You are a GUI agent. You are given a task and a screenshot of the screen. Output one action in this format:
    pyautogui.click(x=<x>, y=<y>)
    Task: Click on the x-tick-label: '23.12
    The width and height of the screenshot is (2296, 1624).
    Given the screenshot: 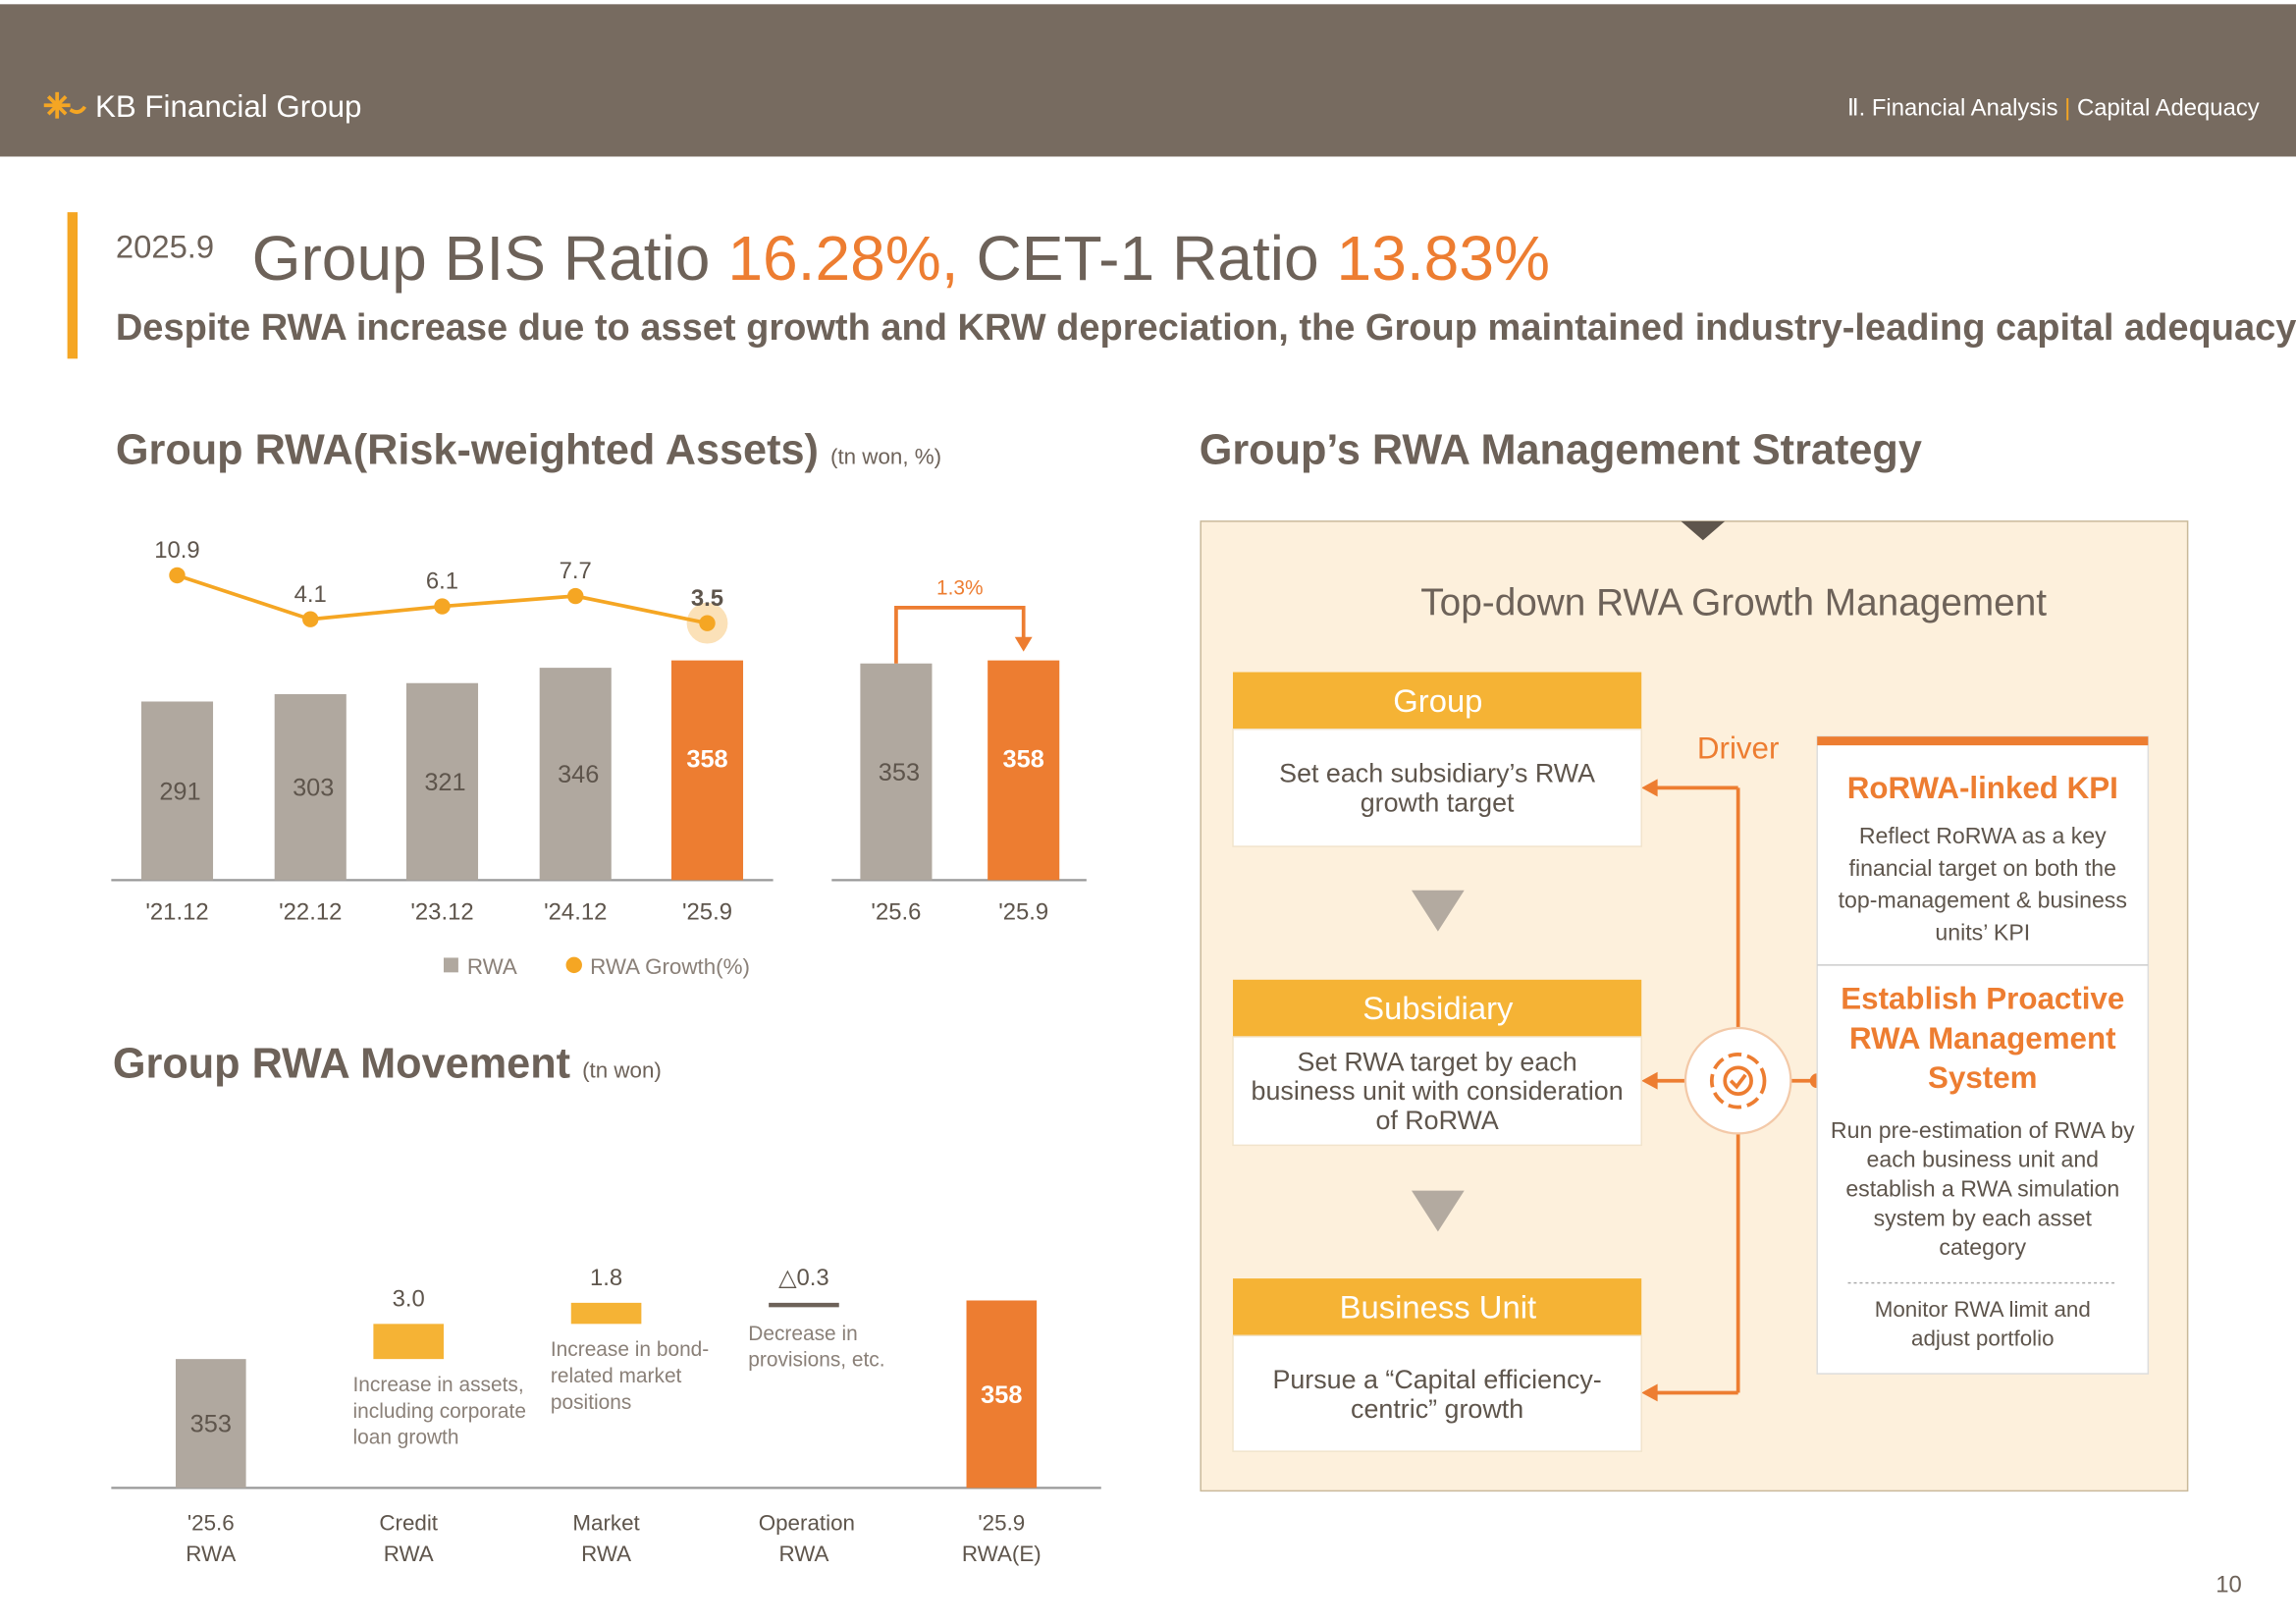 What is the action you would take?
    pyautogui.click(x=441, y=912)
    